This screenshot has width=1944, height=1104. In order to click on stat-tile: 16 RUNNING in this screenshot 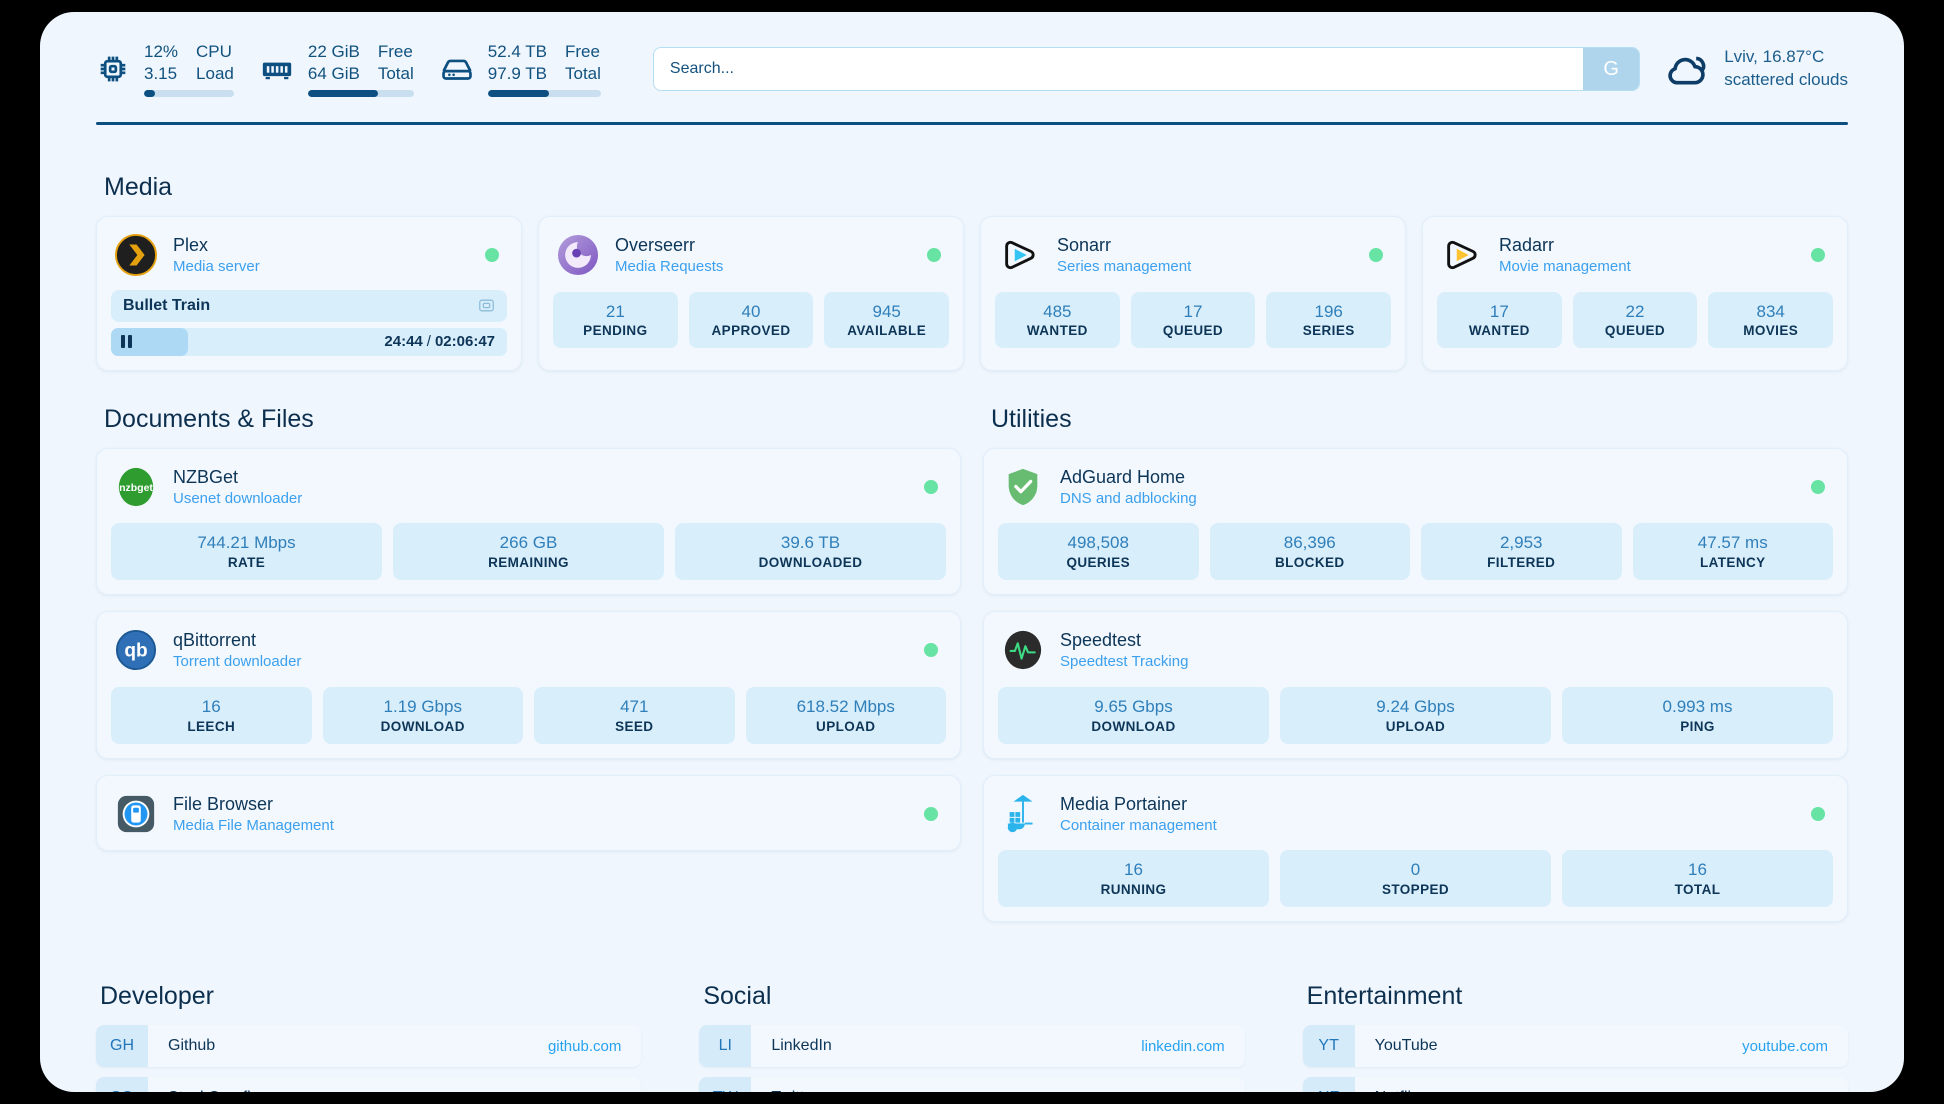, I will do `click(1133, 878)`.